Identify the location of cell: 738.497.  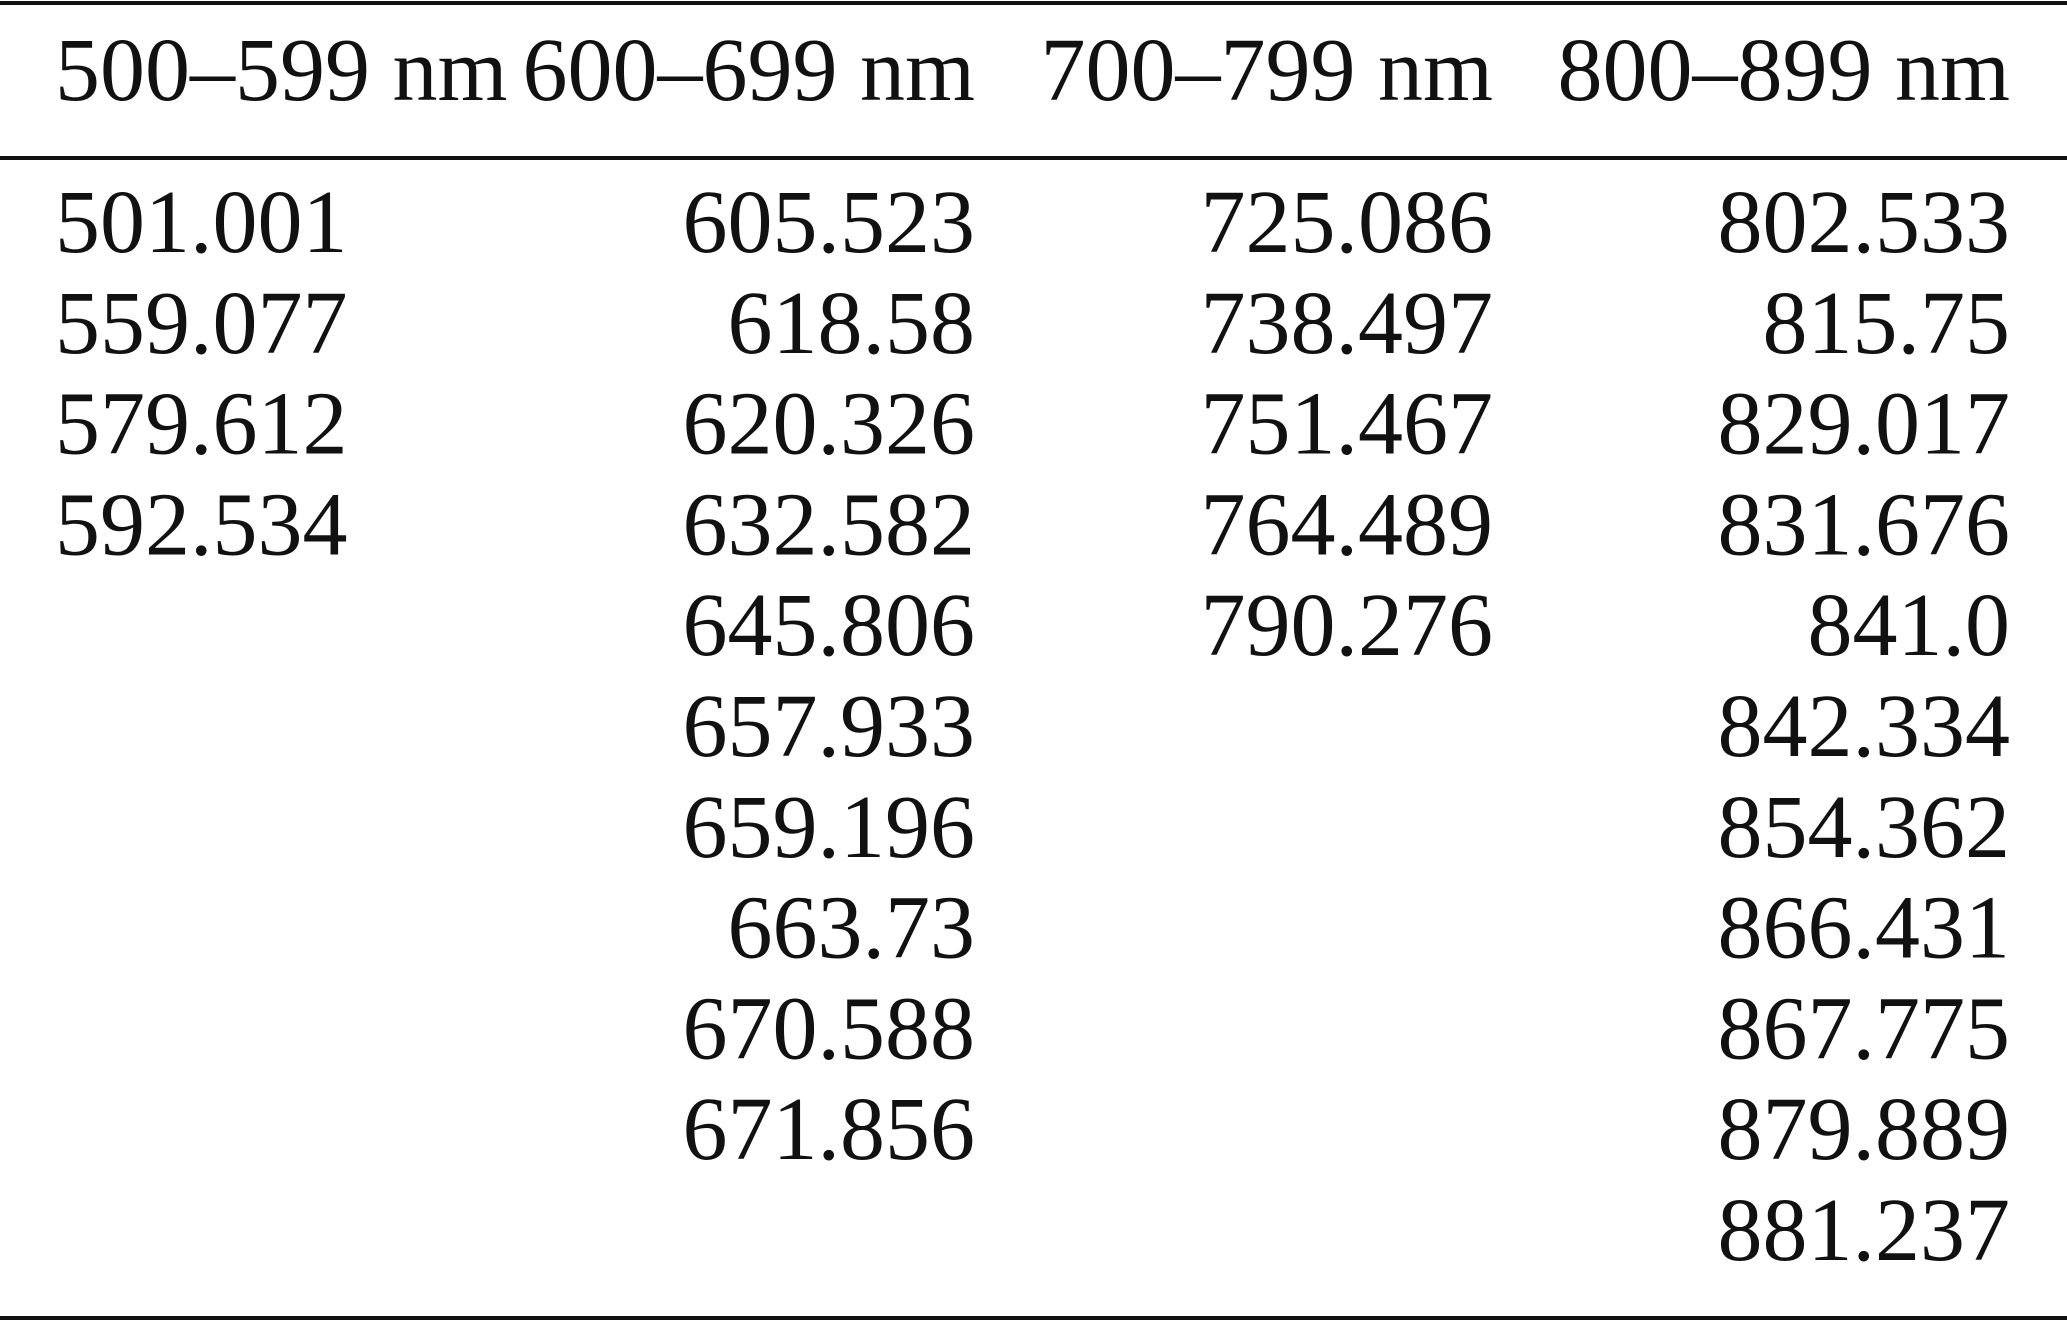
(1347, 323).